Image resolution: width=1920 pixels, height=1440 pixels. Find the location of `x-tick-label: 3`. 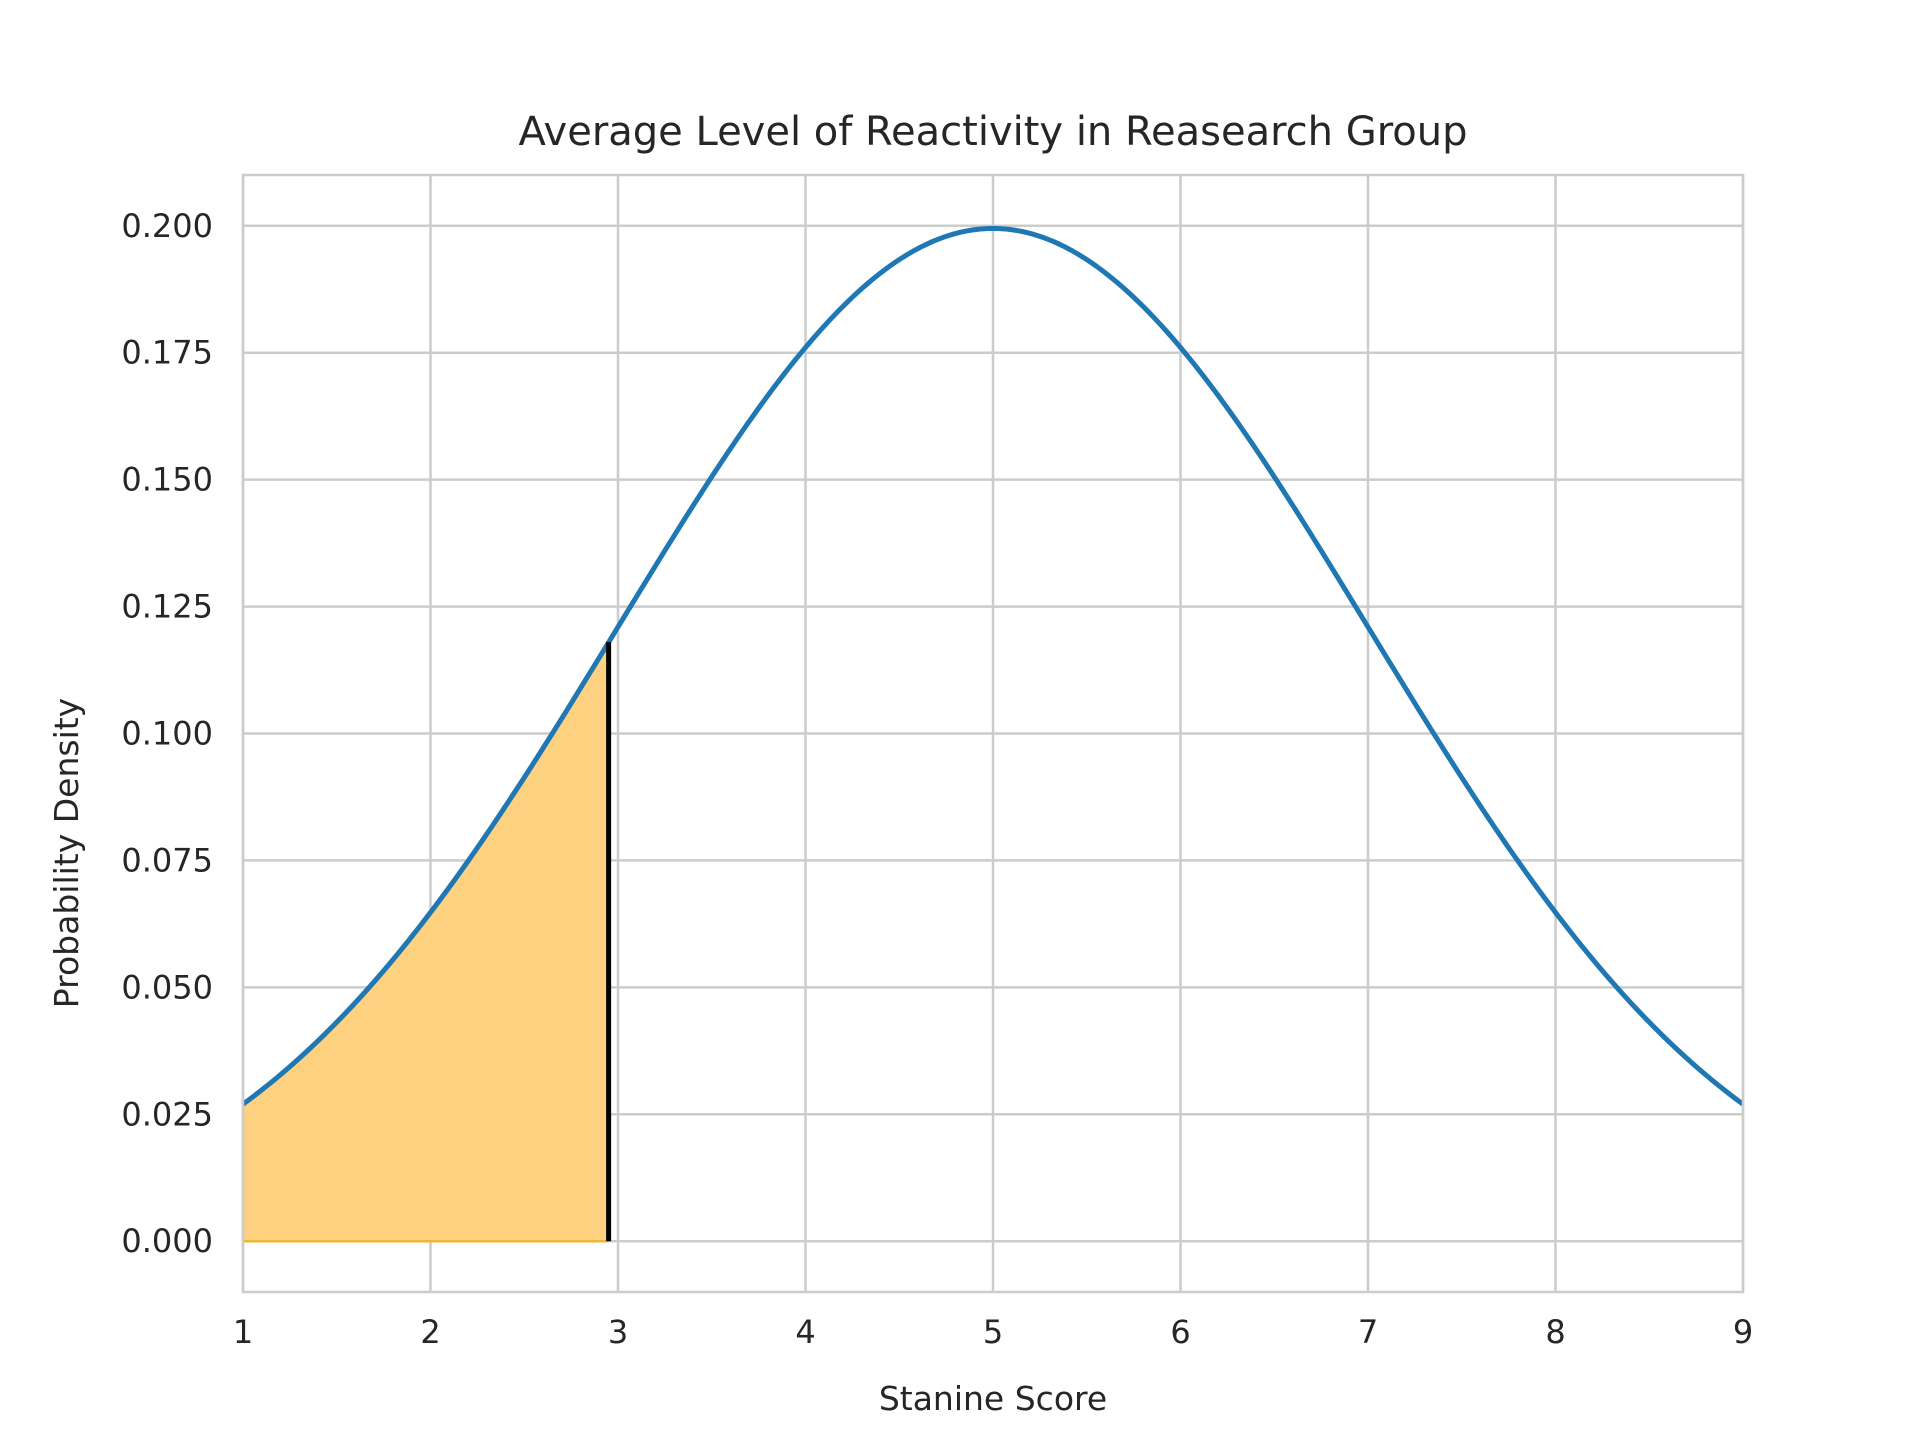

x-tick-label: 3 is located at coordinates (618, 1332).